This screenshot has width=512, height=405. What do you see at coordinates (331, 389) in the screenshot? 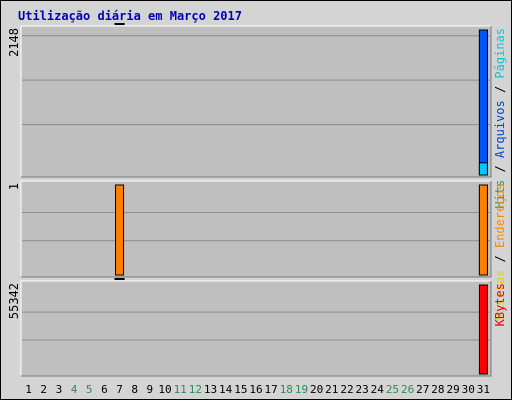
I see `x-tick-label-day-21: 21` at bounding box center [331, 389].